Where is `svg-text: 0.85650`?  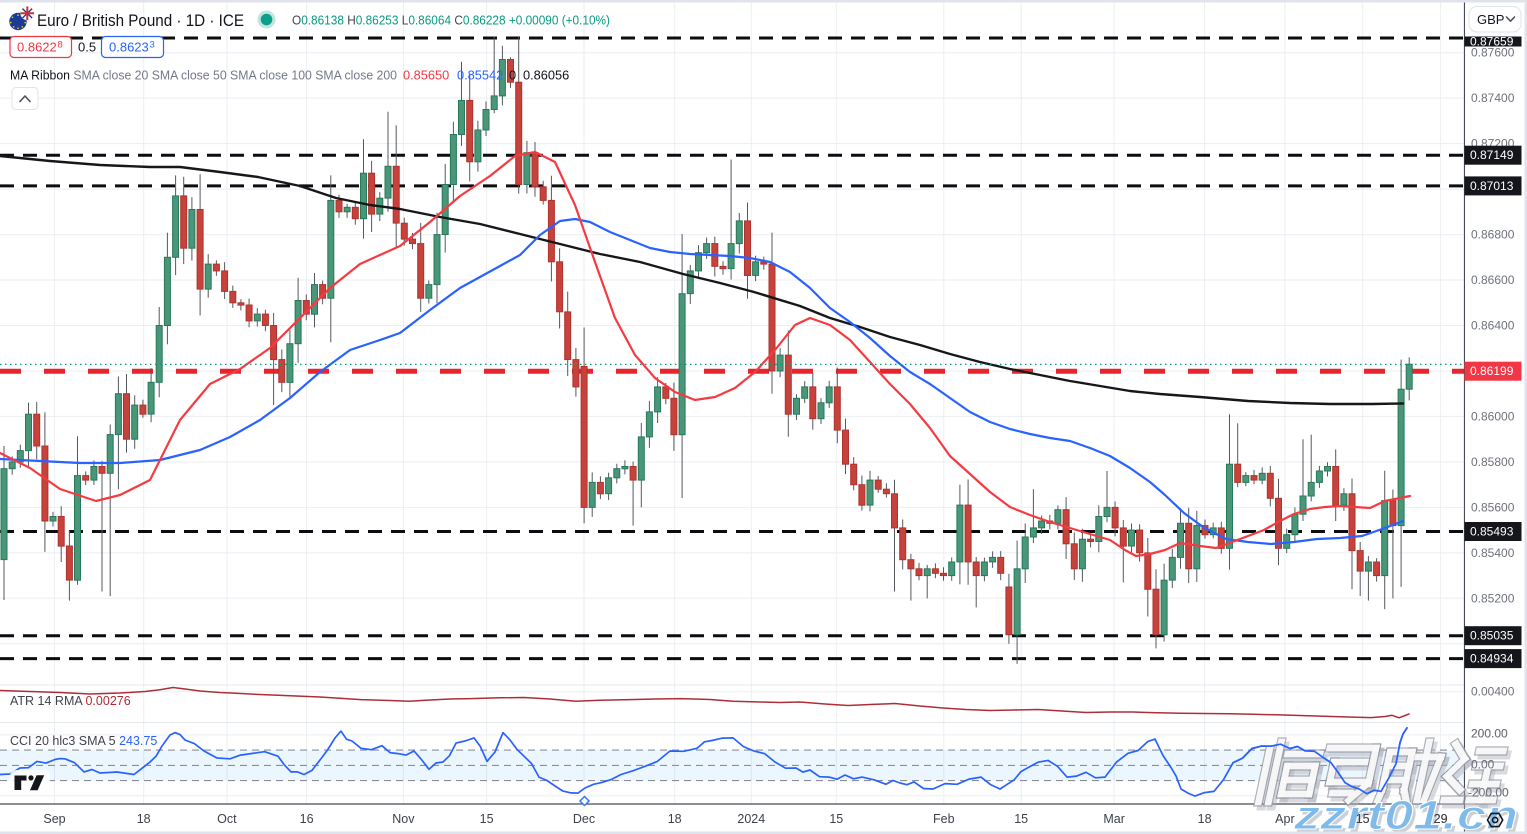 svg-text: 0.85650 is located at coordinates (426, 75).